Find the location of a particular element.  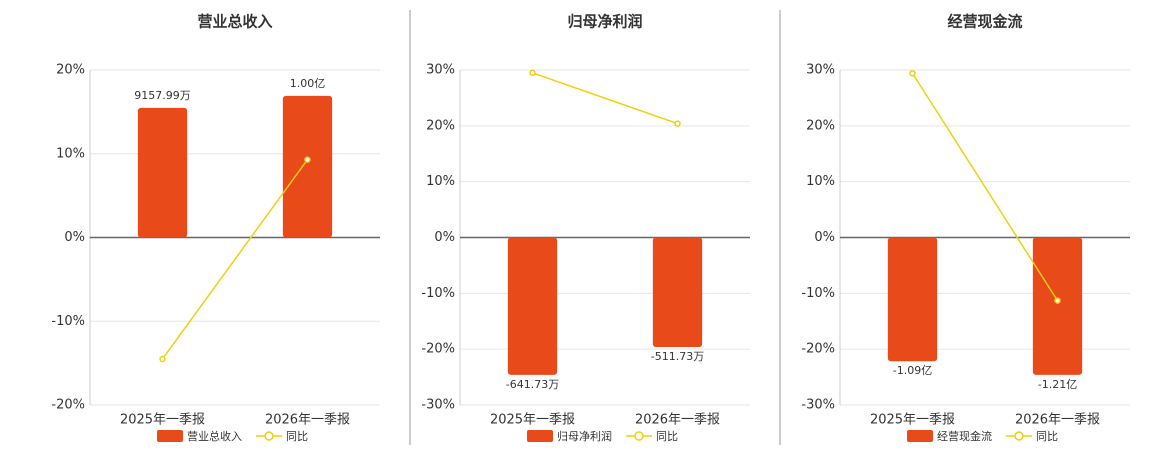

value-label: -1.21亿 is located at coordinates (1057, 384).